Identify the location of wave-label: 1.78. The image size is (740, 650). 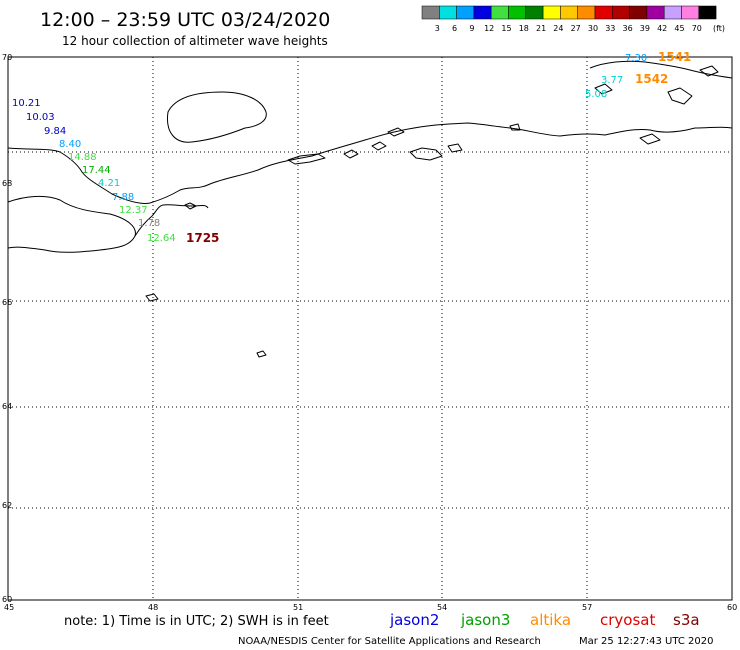
(149, 223).